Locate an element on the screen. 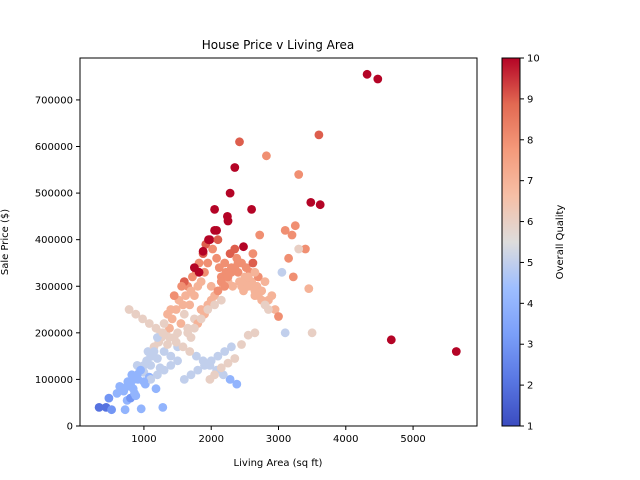 The image size is (640, 480). colorbar-tick-label: 10 is located at coordinates (533, 59).